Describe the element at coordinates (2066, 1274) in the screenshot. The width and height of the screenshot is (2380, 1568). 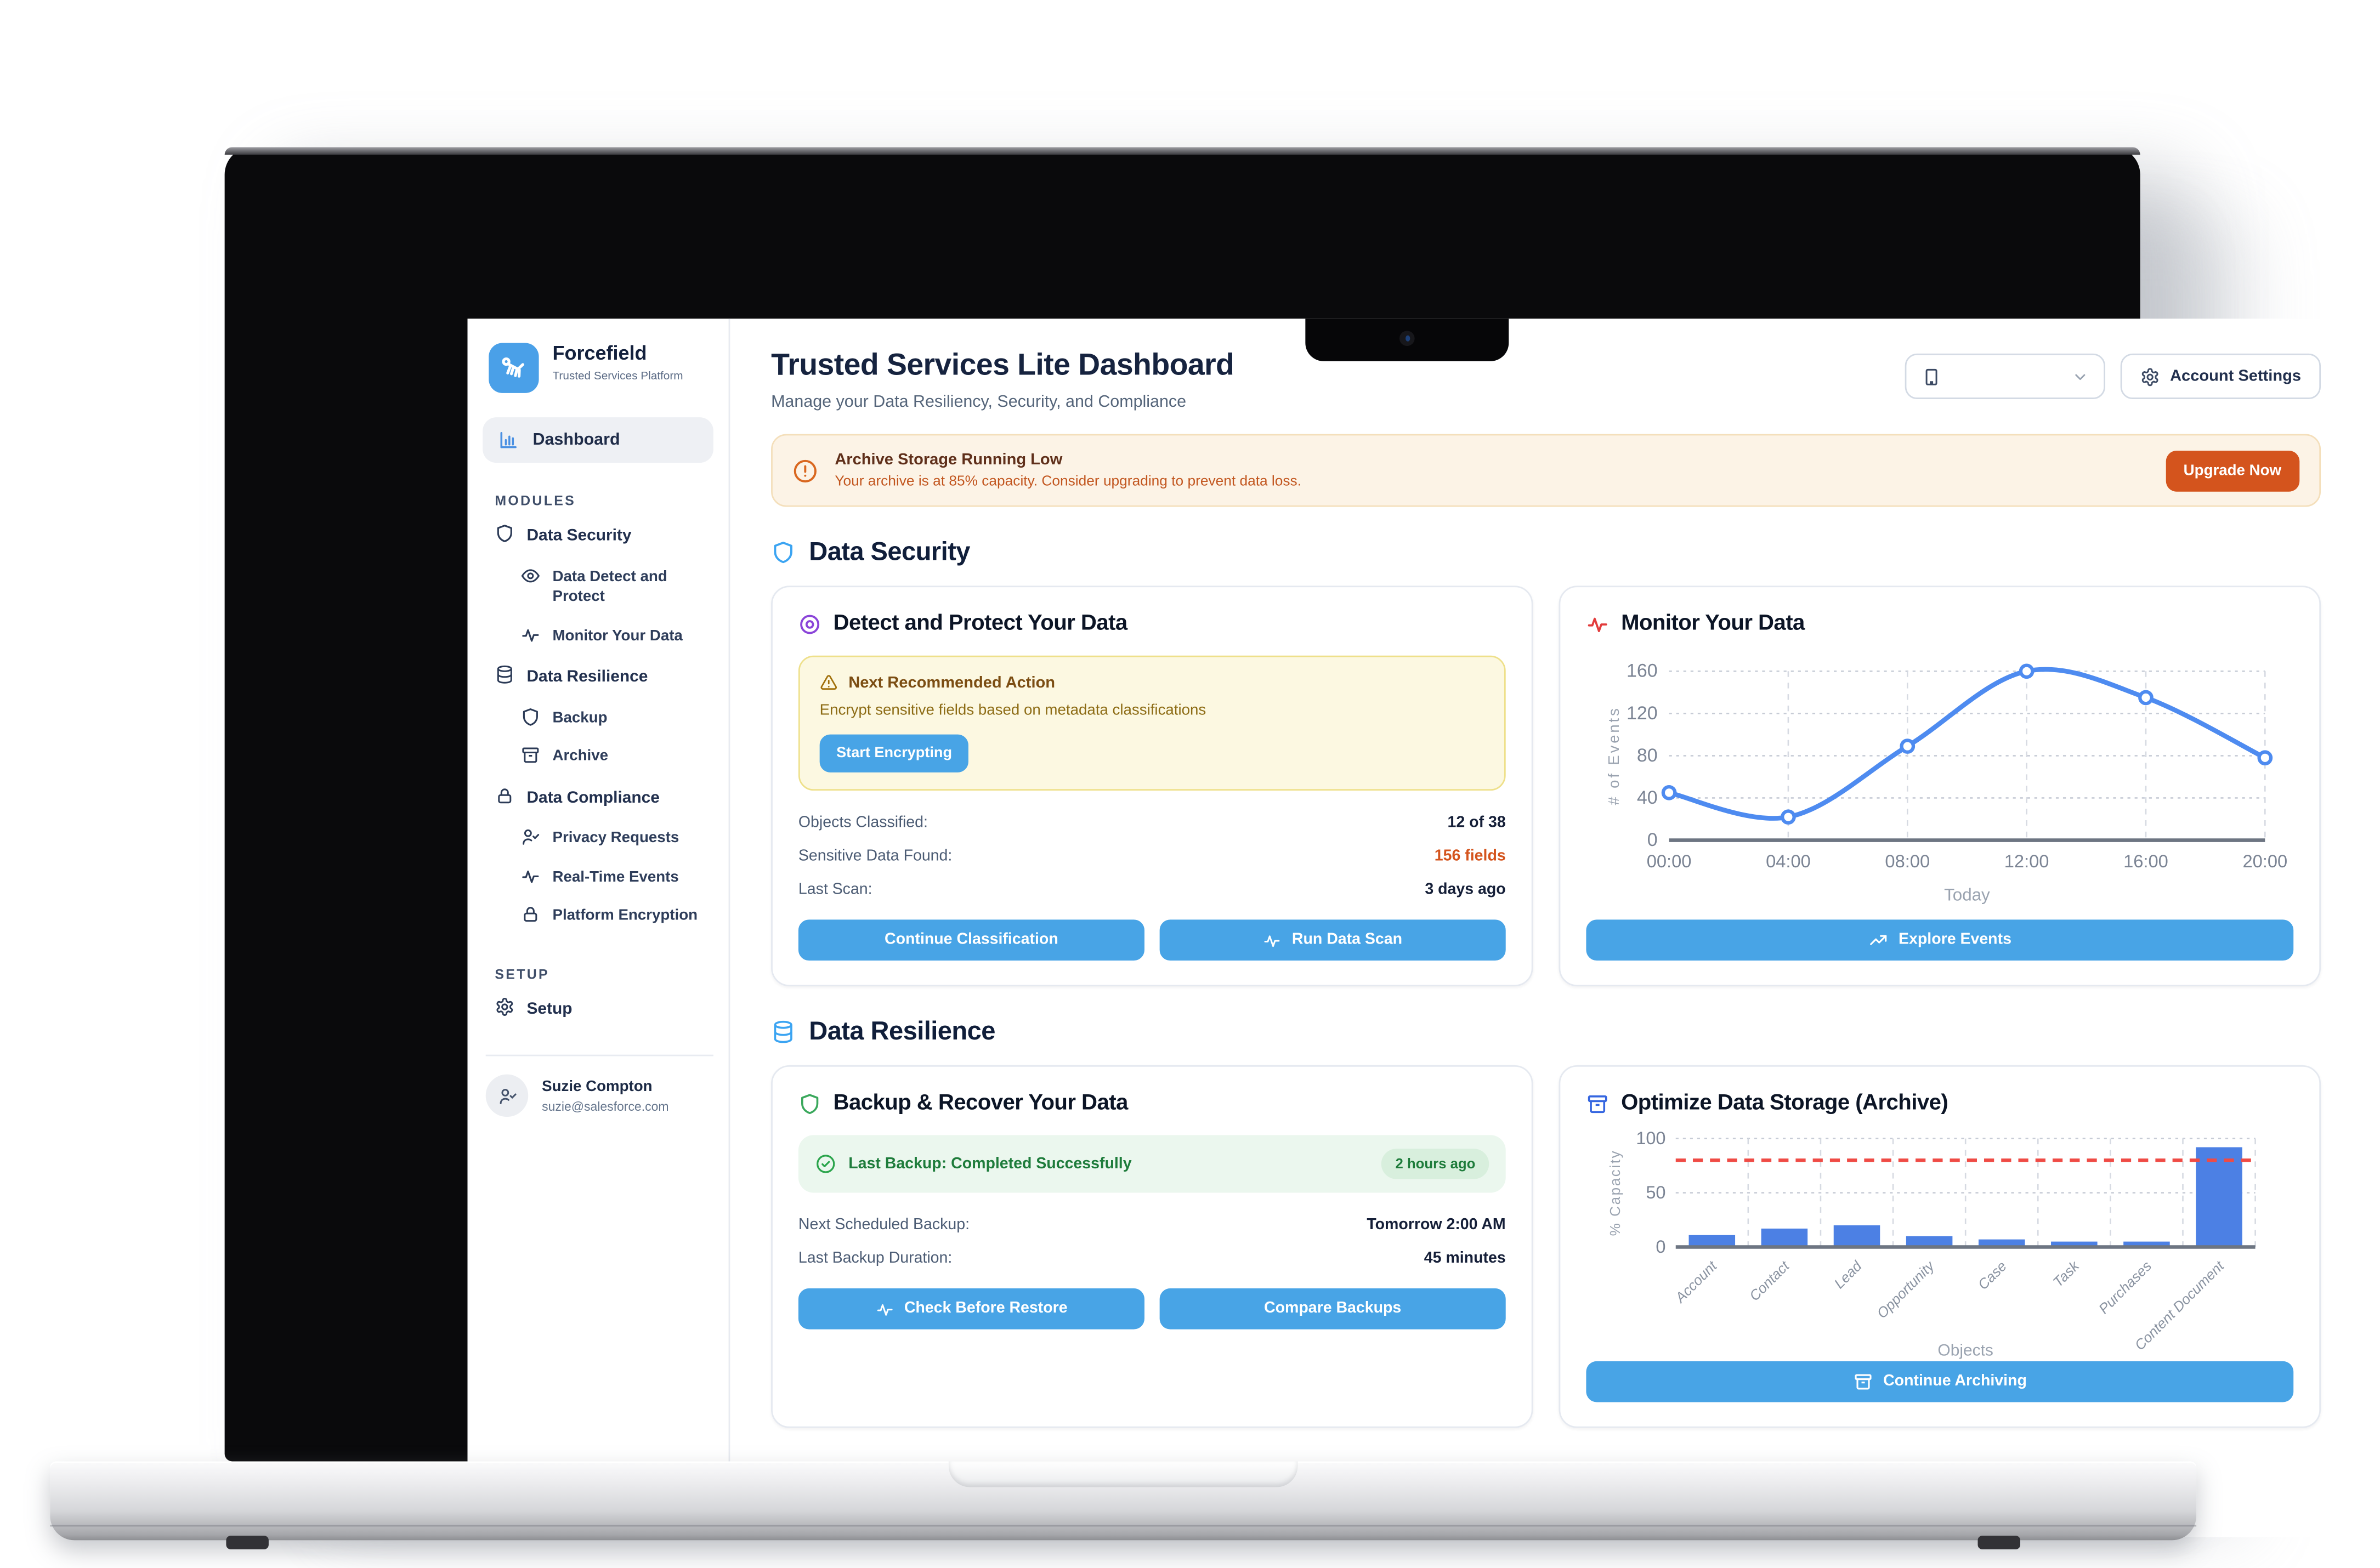
I see `svg-text: Task` at that location.